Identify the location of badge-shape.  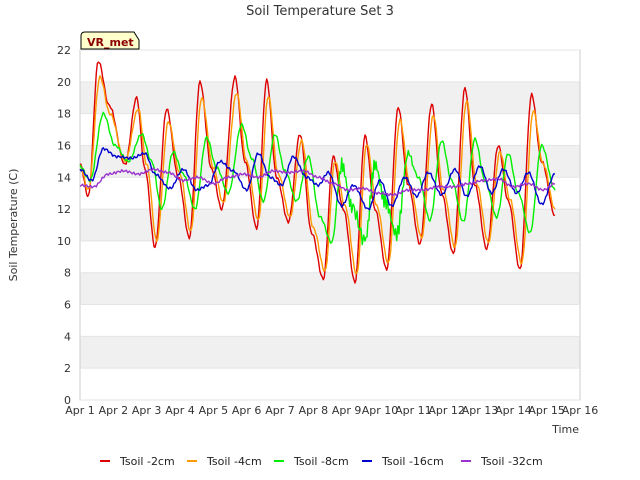
(110, 40).